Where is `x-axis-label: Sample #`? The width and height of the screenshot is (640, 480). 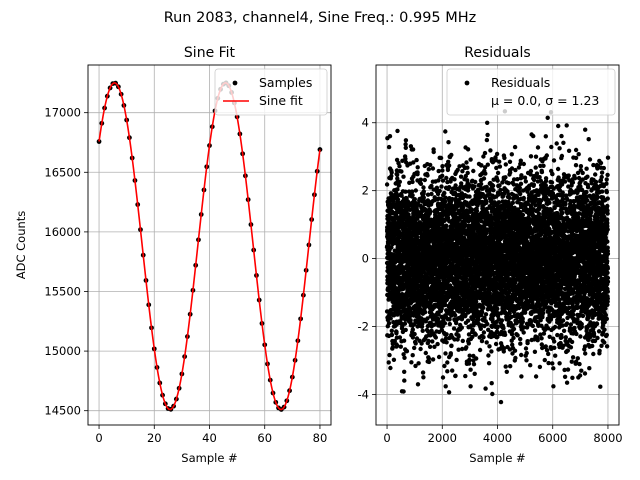
x-axis-label: Sample # is located at coordinates (209, 458).